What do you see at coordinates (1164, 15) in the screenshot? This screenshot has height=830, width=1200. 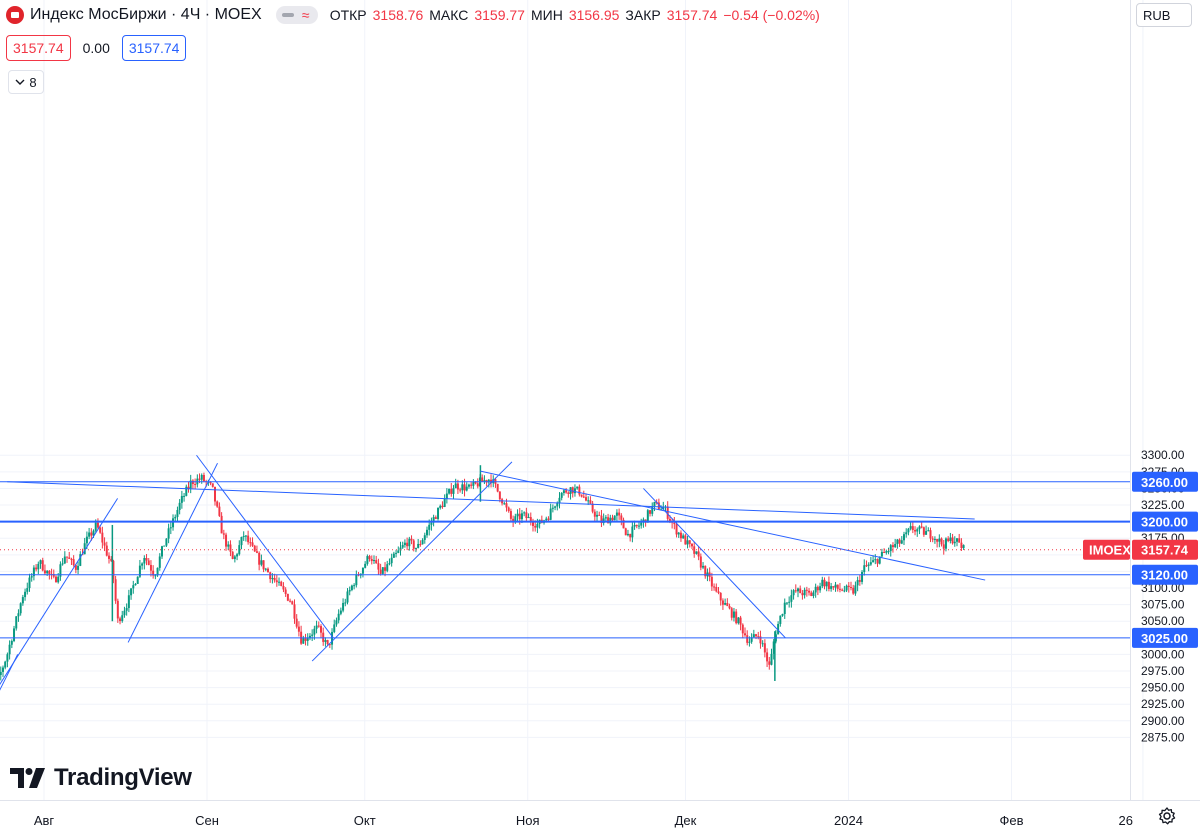 I see `currency-select: RUB` at bounding box center [1164, 15].